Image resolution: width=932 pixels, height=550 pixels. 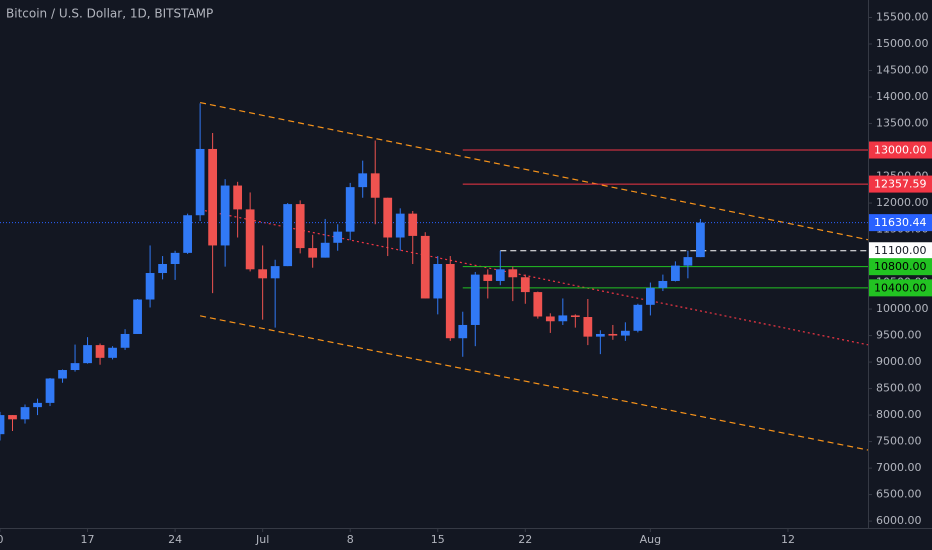 I want to click on chart-title: Bitcoin / U.S. Dollar, 1D, BITSTAMP, so click(x=109, y=14).